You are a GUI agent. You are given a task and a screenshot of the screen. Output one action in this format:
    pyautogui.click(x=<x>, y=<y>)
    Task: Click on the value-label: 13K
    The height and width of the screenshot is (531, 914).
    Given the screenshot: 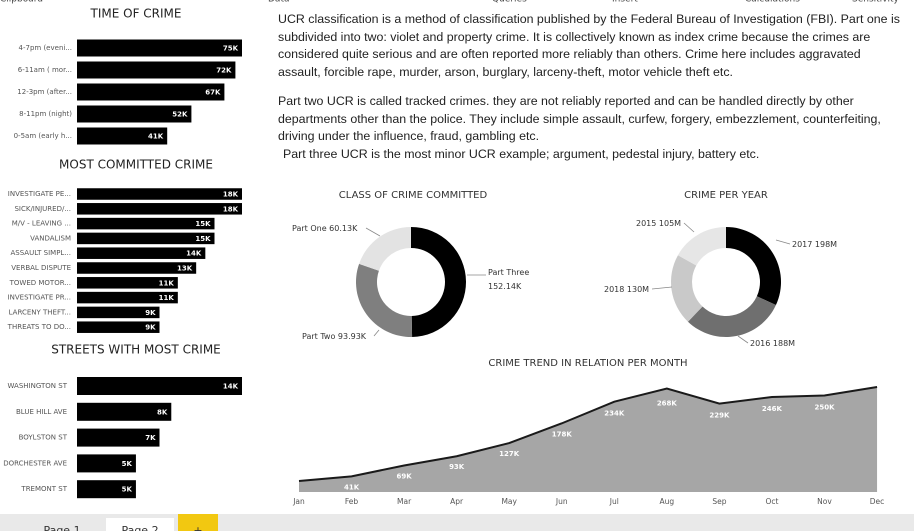 What is the action you would take?
    pyautogui.click(x=185, y=269)
    